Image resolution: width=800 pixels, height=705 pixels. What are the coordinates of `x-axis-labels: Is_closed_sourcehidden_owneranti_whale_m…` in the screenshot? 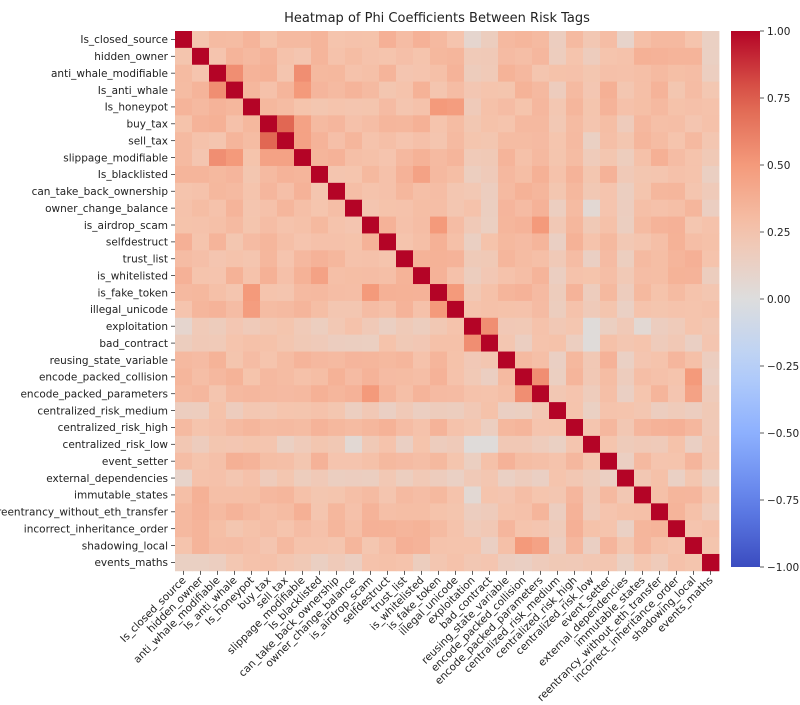 It's located at (417, 637).